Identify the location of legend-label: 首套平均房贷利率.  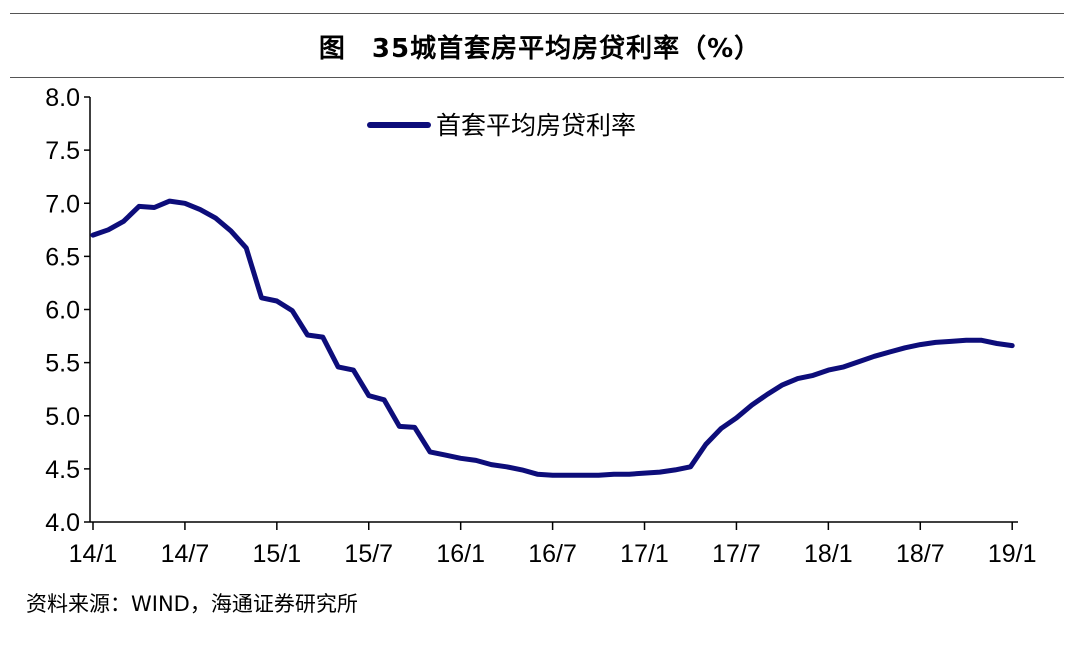
(536, 125).